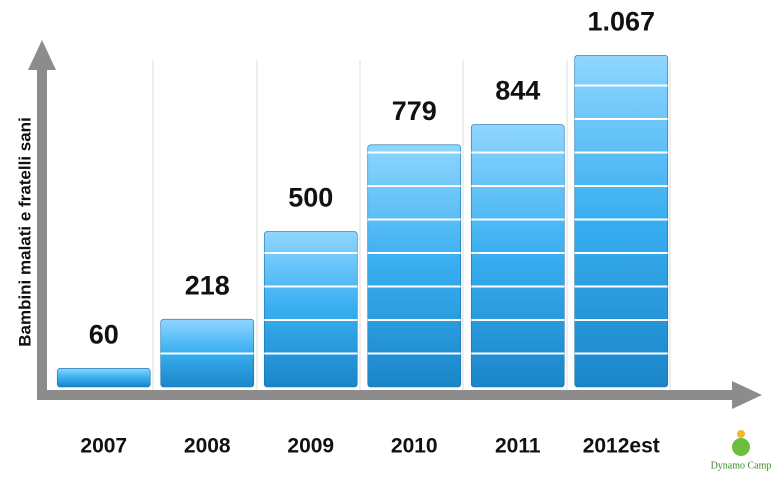 The height and width of the screenshot is (486, 777). Describe the element at coordinates (741, 465) in the screenshot. I see `logo-text: Dynamo Camp` at that location.